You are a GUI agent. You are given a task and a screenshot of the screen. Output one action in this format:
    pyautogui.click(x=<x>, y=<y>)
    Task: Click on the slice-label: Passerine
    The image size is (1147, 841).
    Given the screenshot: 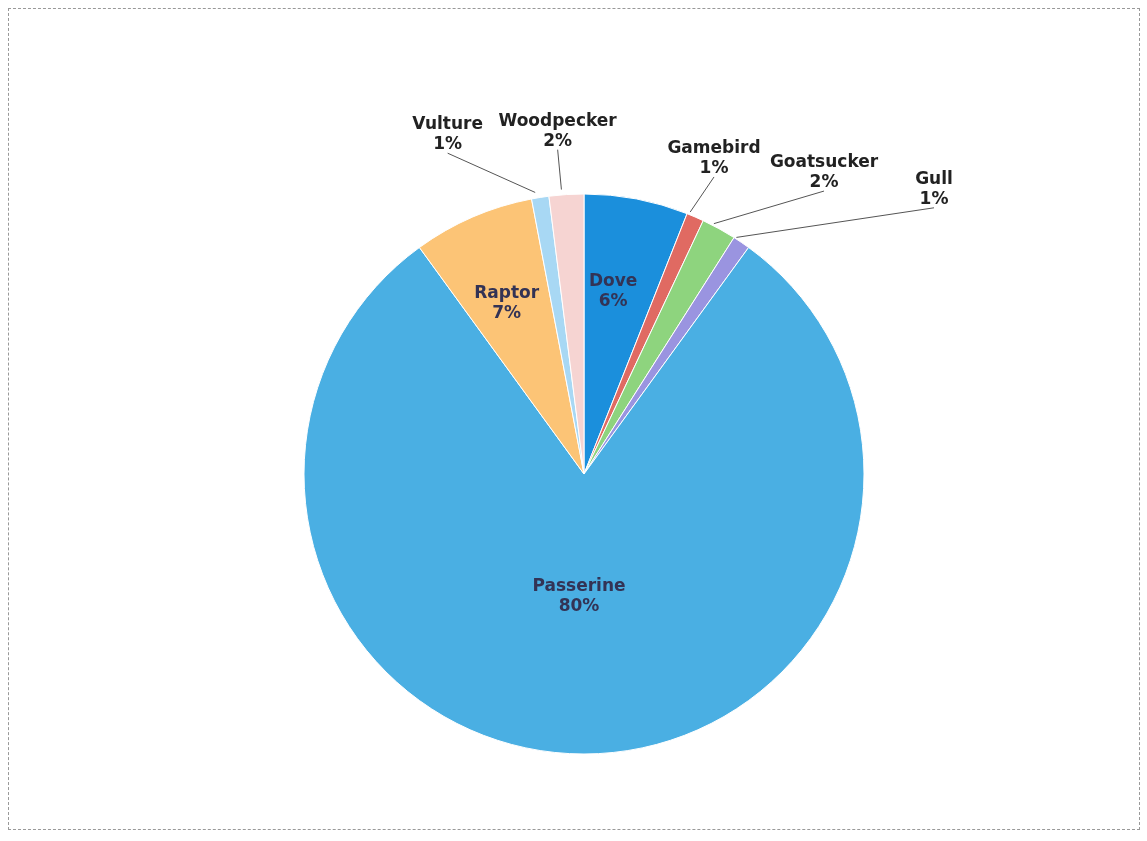 What is the action you would take?
    pyautogui.click(x=579, y=585)
    